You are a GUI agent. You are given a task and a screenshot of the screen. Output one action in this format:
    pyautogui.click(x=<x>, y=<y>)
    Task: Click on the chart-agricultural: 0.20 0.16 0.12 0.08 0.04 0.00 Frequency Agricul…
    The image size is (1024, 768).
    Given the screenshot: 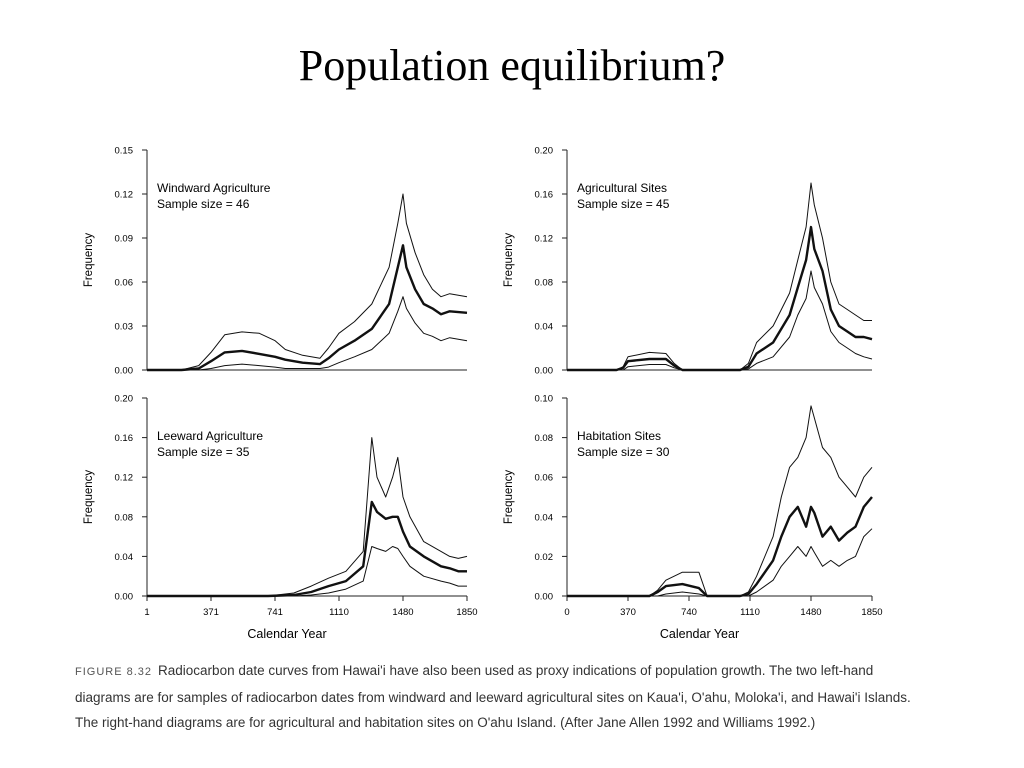 What is the action you would take?
    pyautogui.click(x=688, y=261)
    